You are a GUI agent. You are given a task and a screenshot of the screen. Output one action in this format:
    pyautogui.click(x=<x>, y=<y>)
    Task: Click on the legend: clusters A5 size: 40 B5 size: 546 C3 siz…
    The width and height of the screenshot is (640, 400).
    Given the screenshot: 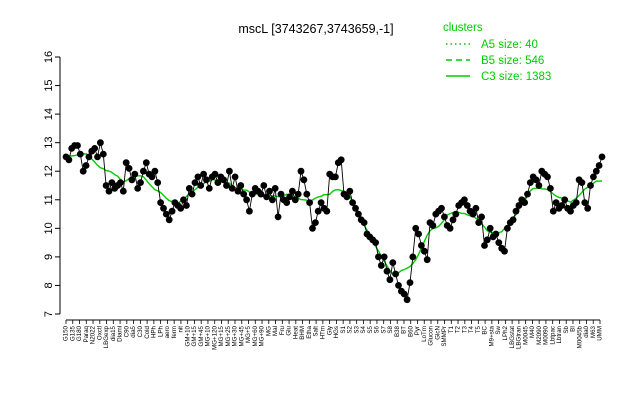 What is the action you would take?
    pyautogui.click(x=497, y=52)
    